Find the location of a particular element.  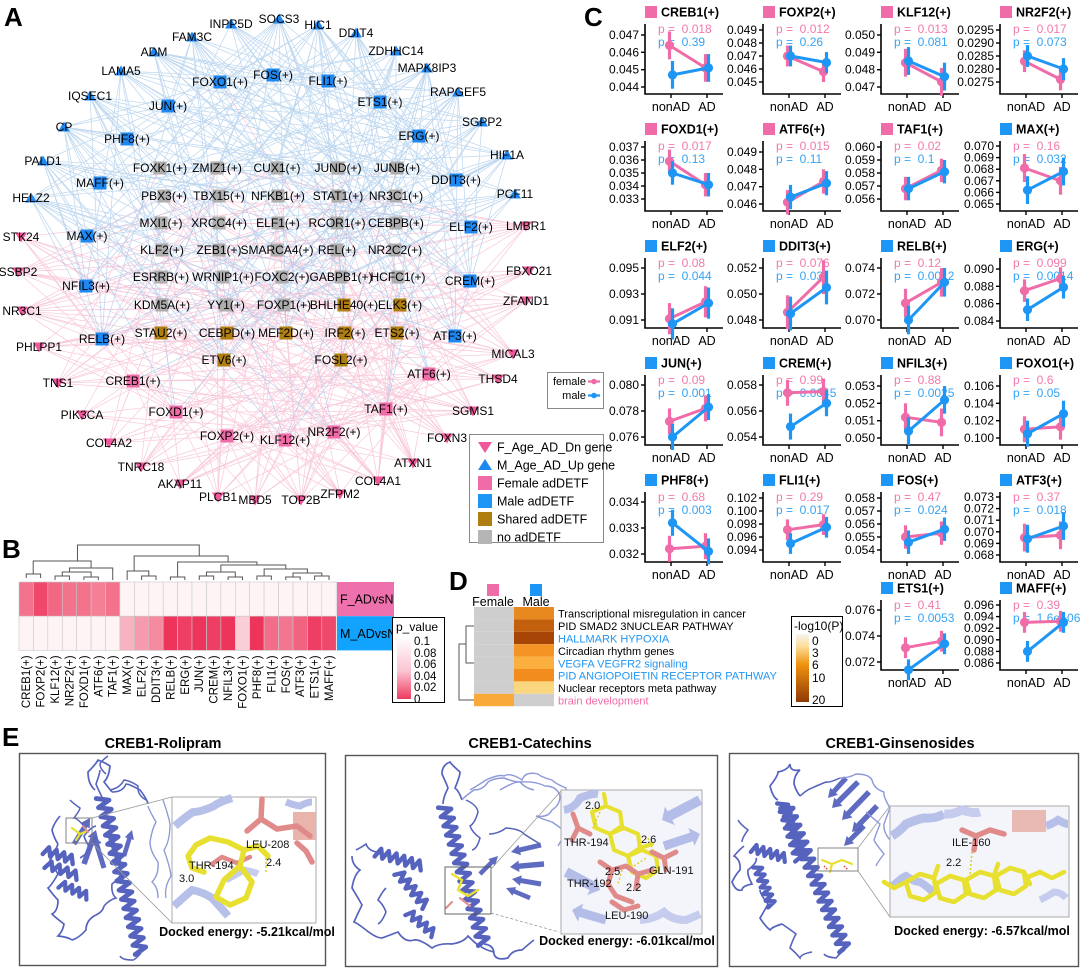

svg-text: 0.035 is located at coordinates (624, 173).